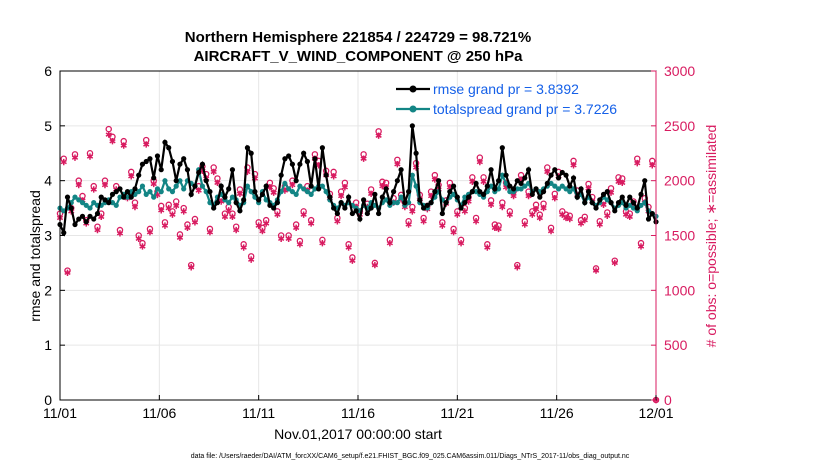  I want to click on y-left-tick-label: 1, so click(48, 345).